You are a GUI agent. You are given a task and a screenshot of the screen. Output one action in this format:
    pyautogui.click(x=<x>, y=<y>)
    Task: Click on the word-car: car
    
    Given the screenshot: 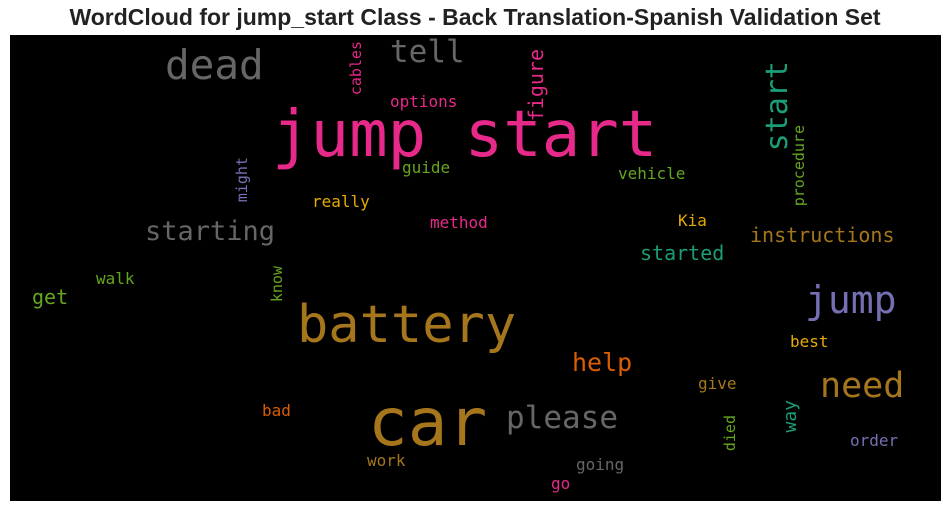 What is the action you would take?
    pyautogui.click(x=428, y=422)
    